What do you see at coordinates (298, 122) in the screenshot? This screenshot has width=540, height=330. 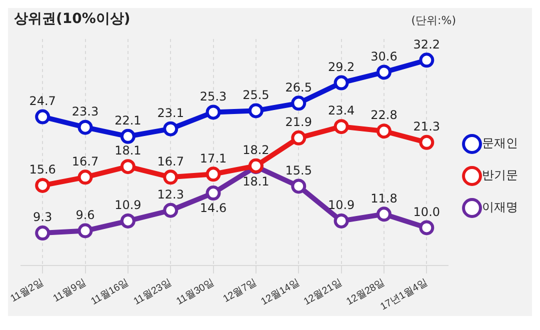 I see `data-label: 21.9` at bounding box center [298, 122].